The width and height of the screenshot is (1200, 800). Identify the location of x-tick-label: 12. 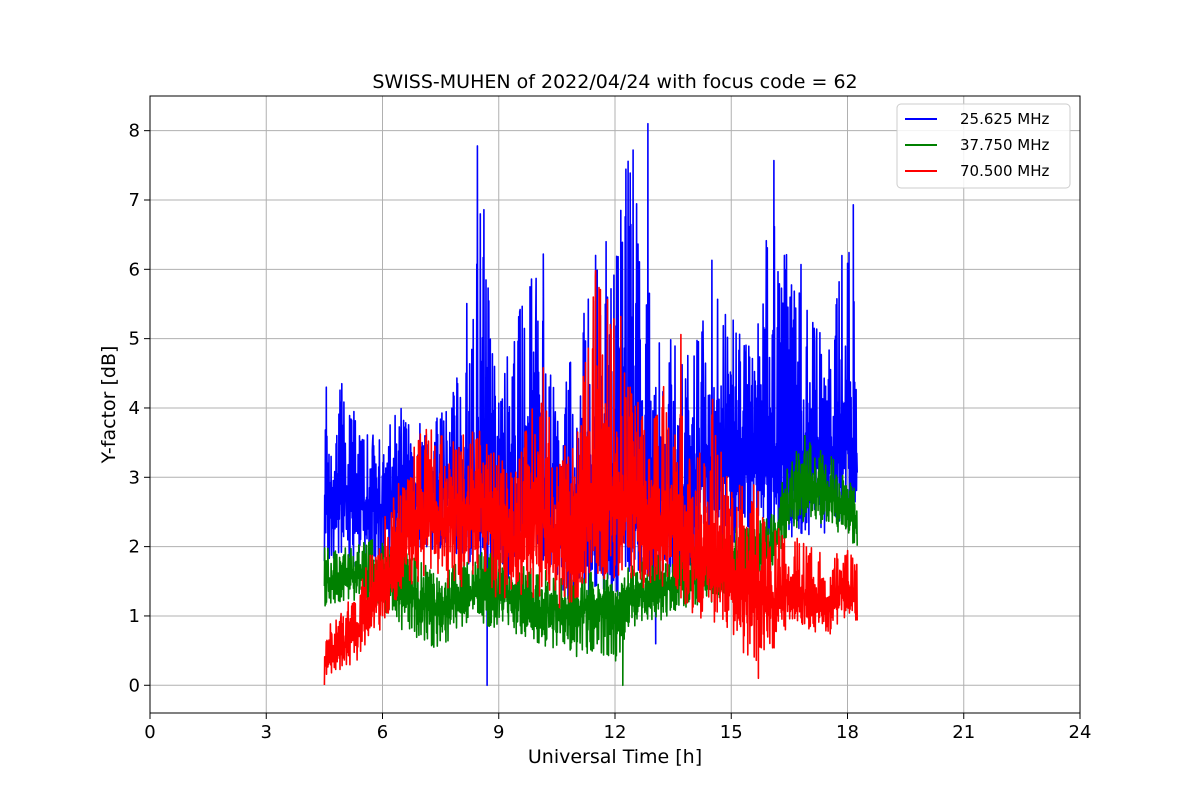
(615, 732).